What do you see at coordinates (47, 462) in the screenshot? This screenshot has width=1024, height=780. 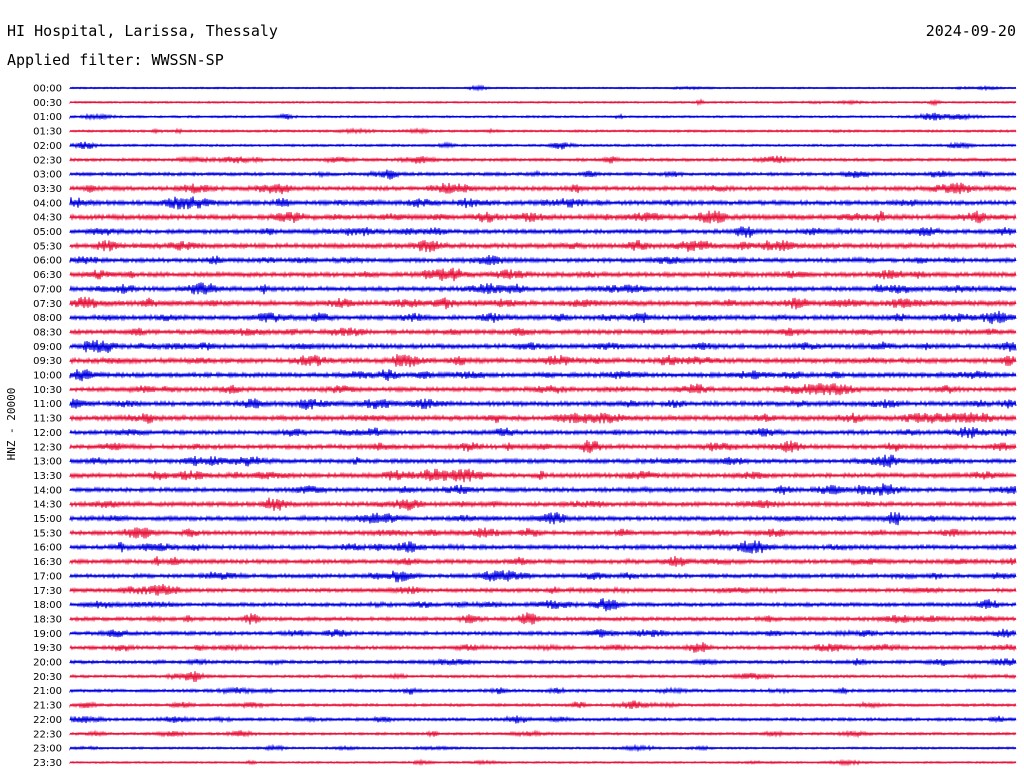 I see `row-time-label: 13:00` at bounding box center [47, 462].